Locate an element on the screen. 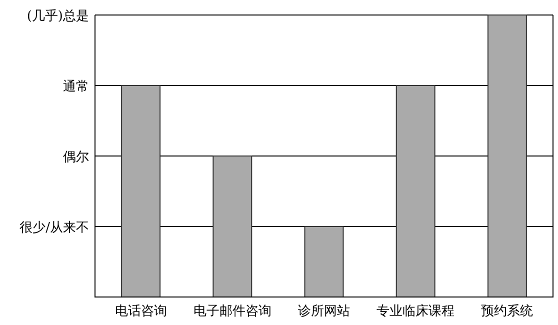 Image resolution: width=558 pixels, height=325 pixels. x-tick-label: 电子邮件咨询 is located at coordinates (232, 311).